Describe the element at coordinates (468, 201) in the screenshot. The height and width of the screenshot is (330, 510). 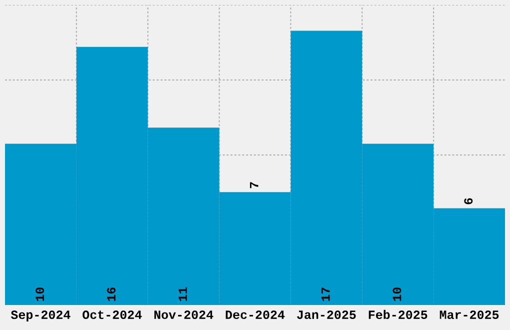
I see `data-label: 6` at that location.